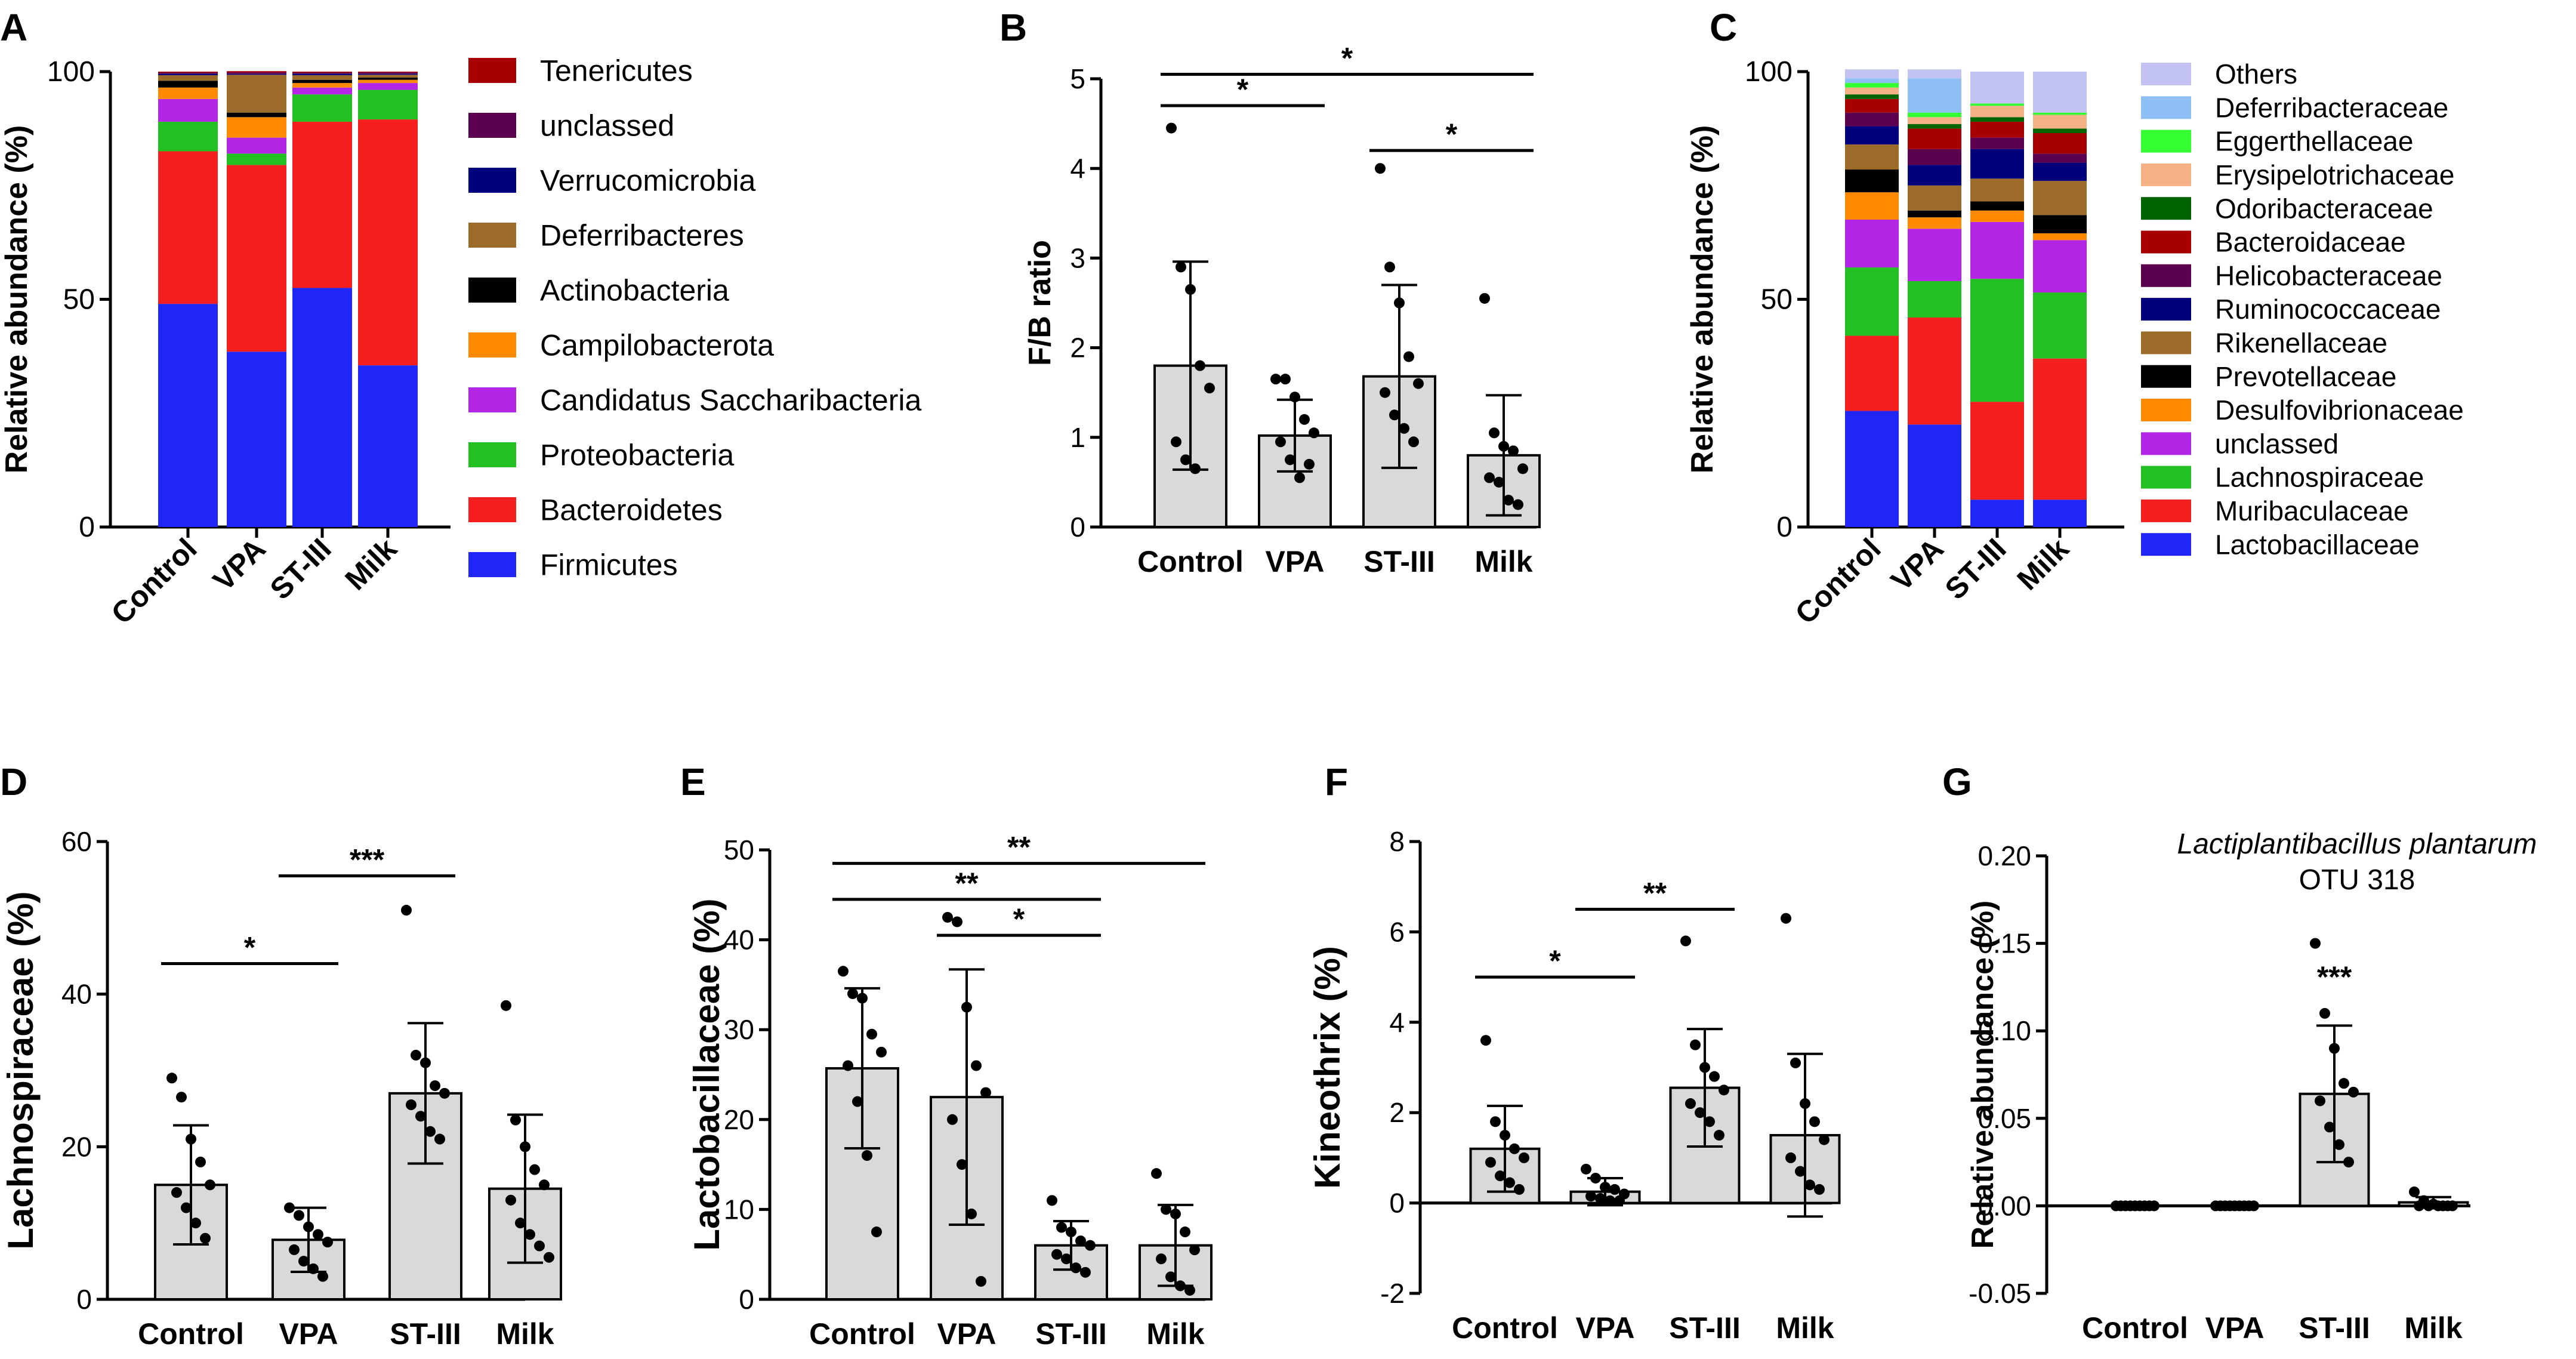 This screenshot has height=1359, width=2576. I want to click on panel-b-category-label: Control, so click(1190, 561).